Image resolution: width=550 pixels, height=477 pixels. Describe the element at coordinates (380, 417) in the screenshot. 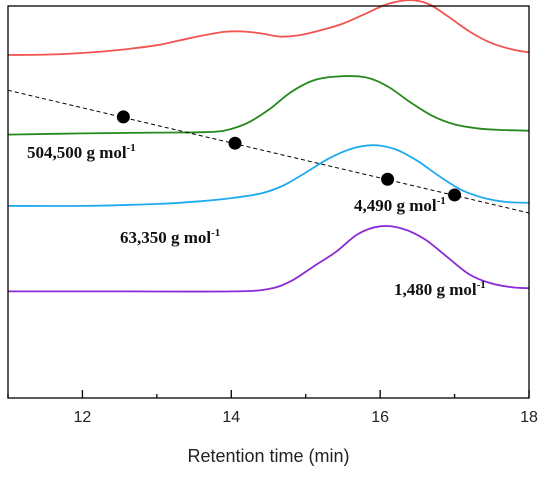

I see `x-tick-label-16: 16` at that location.